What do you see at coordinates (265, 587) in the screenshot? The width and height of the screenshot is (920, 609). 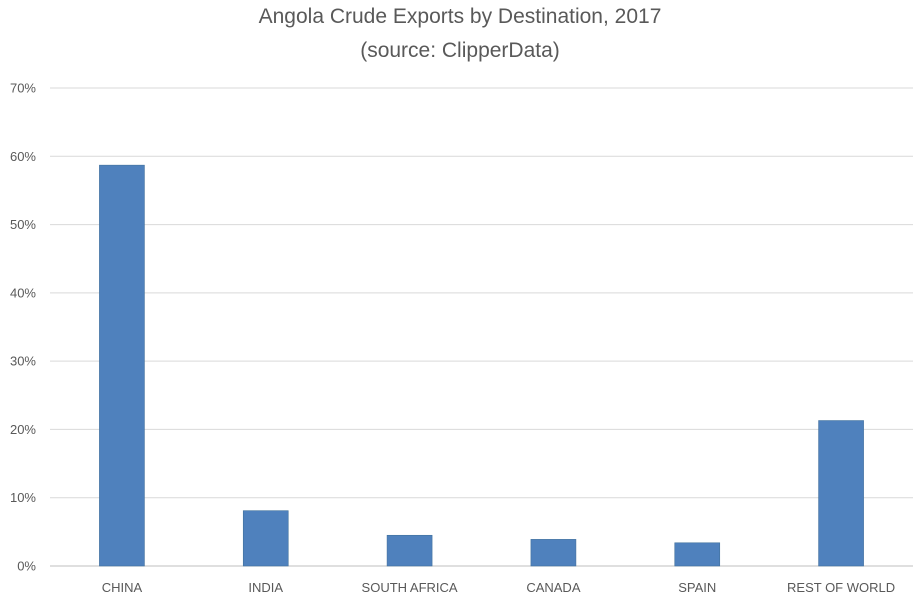 I see `x-tick-label: INDIA` at bounding box center [265, 587].